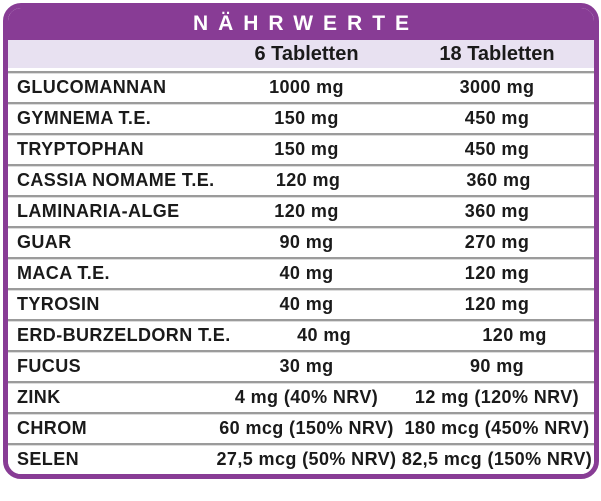  I want to click on table-row: CASSIA NOMAME T.E. 120 mg 360 mg, so click(301, 179).